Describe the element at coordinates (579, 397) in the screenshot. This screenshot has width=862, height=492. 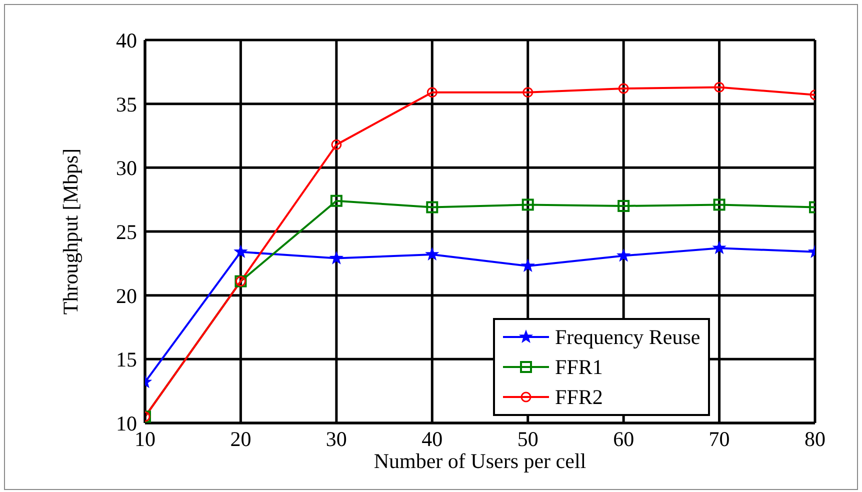
I see `legend-label: FFR2` at that location.